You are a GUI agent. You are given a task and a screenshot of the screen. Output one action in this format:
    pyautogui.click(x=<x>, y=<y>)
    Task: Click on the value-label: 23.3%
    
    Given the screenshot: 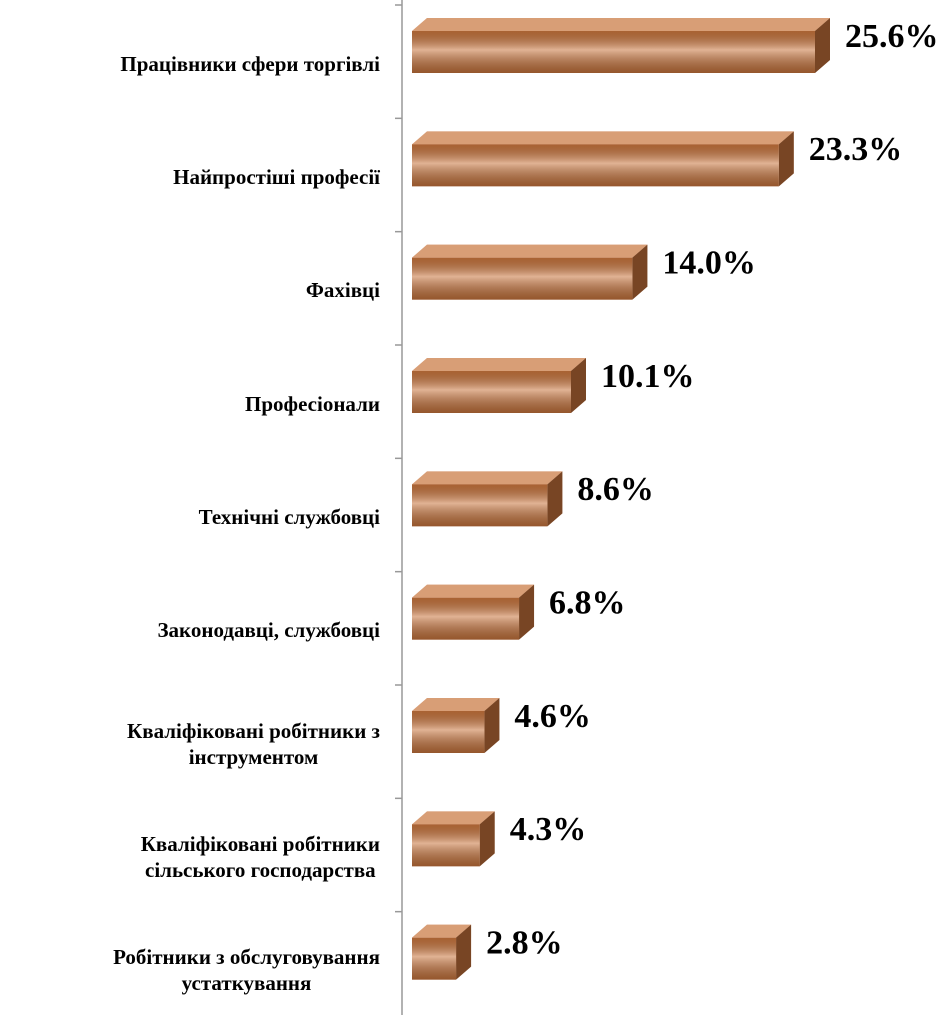 What is the action you would take?
    pyautogui.click(x=856, y=149)
    